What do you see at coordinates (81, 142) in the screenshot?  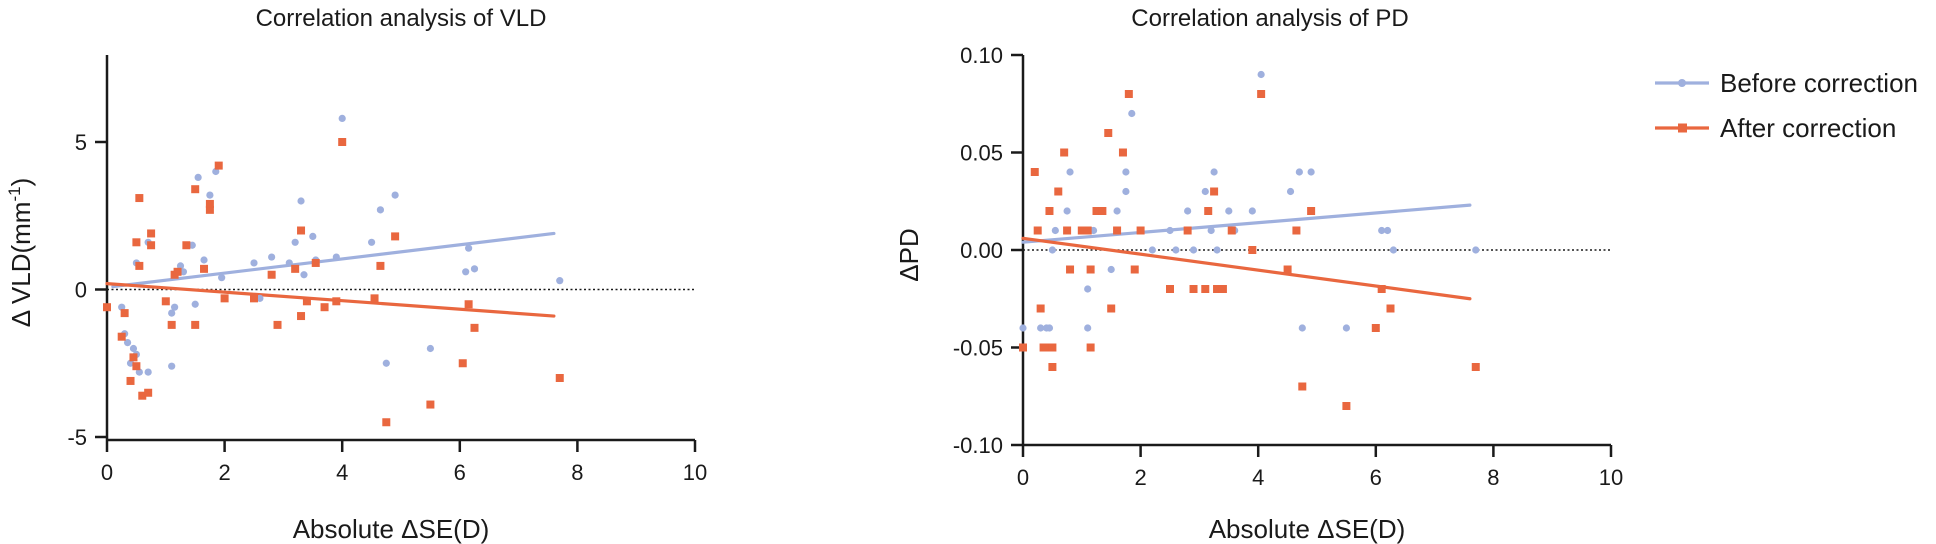 I see `y-tick-label: 5` at bounding box center [81, 142].